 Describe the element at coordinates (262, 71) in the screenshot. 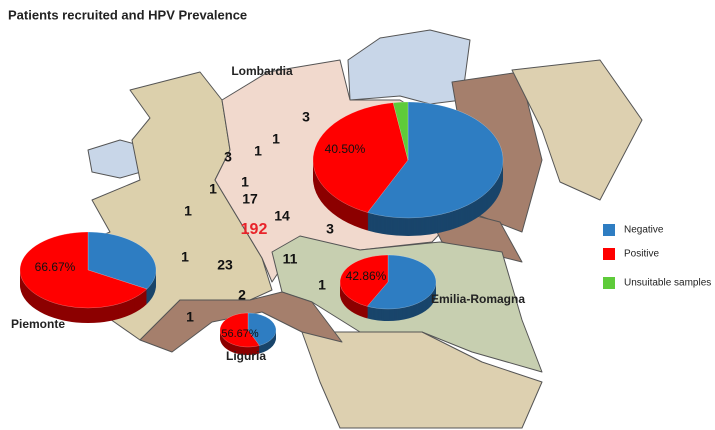

I see `region-name: Lombardia` at that location.